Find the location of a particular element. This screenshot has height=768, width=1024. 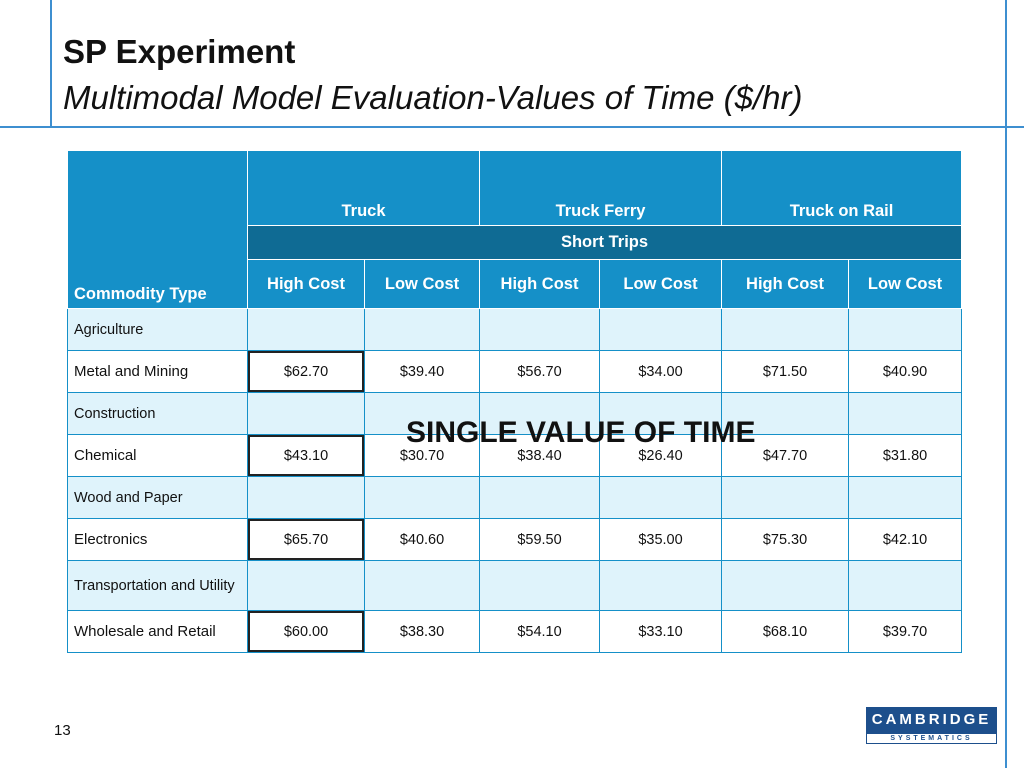

value-cell: $26.40 is located at coordinates (660, 455).